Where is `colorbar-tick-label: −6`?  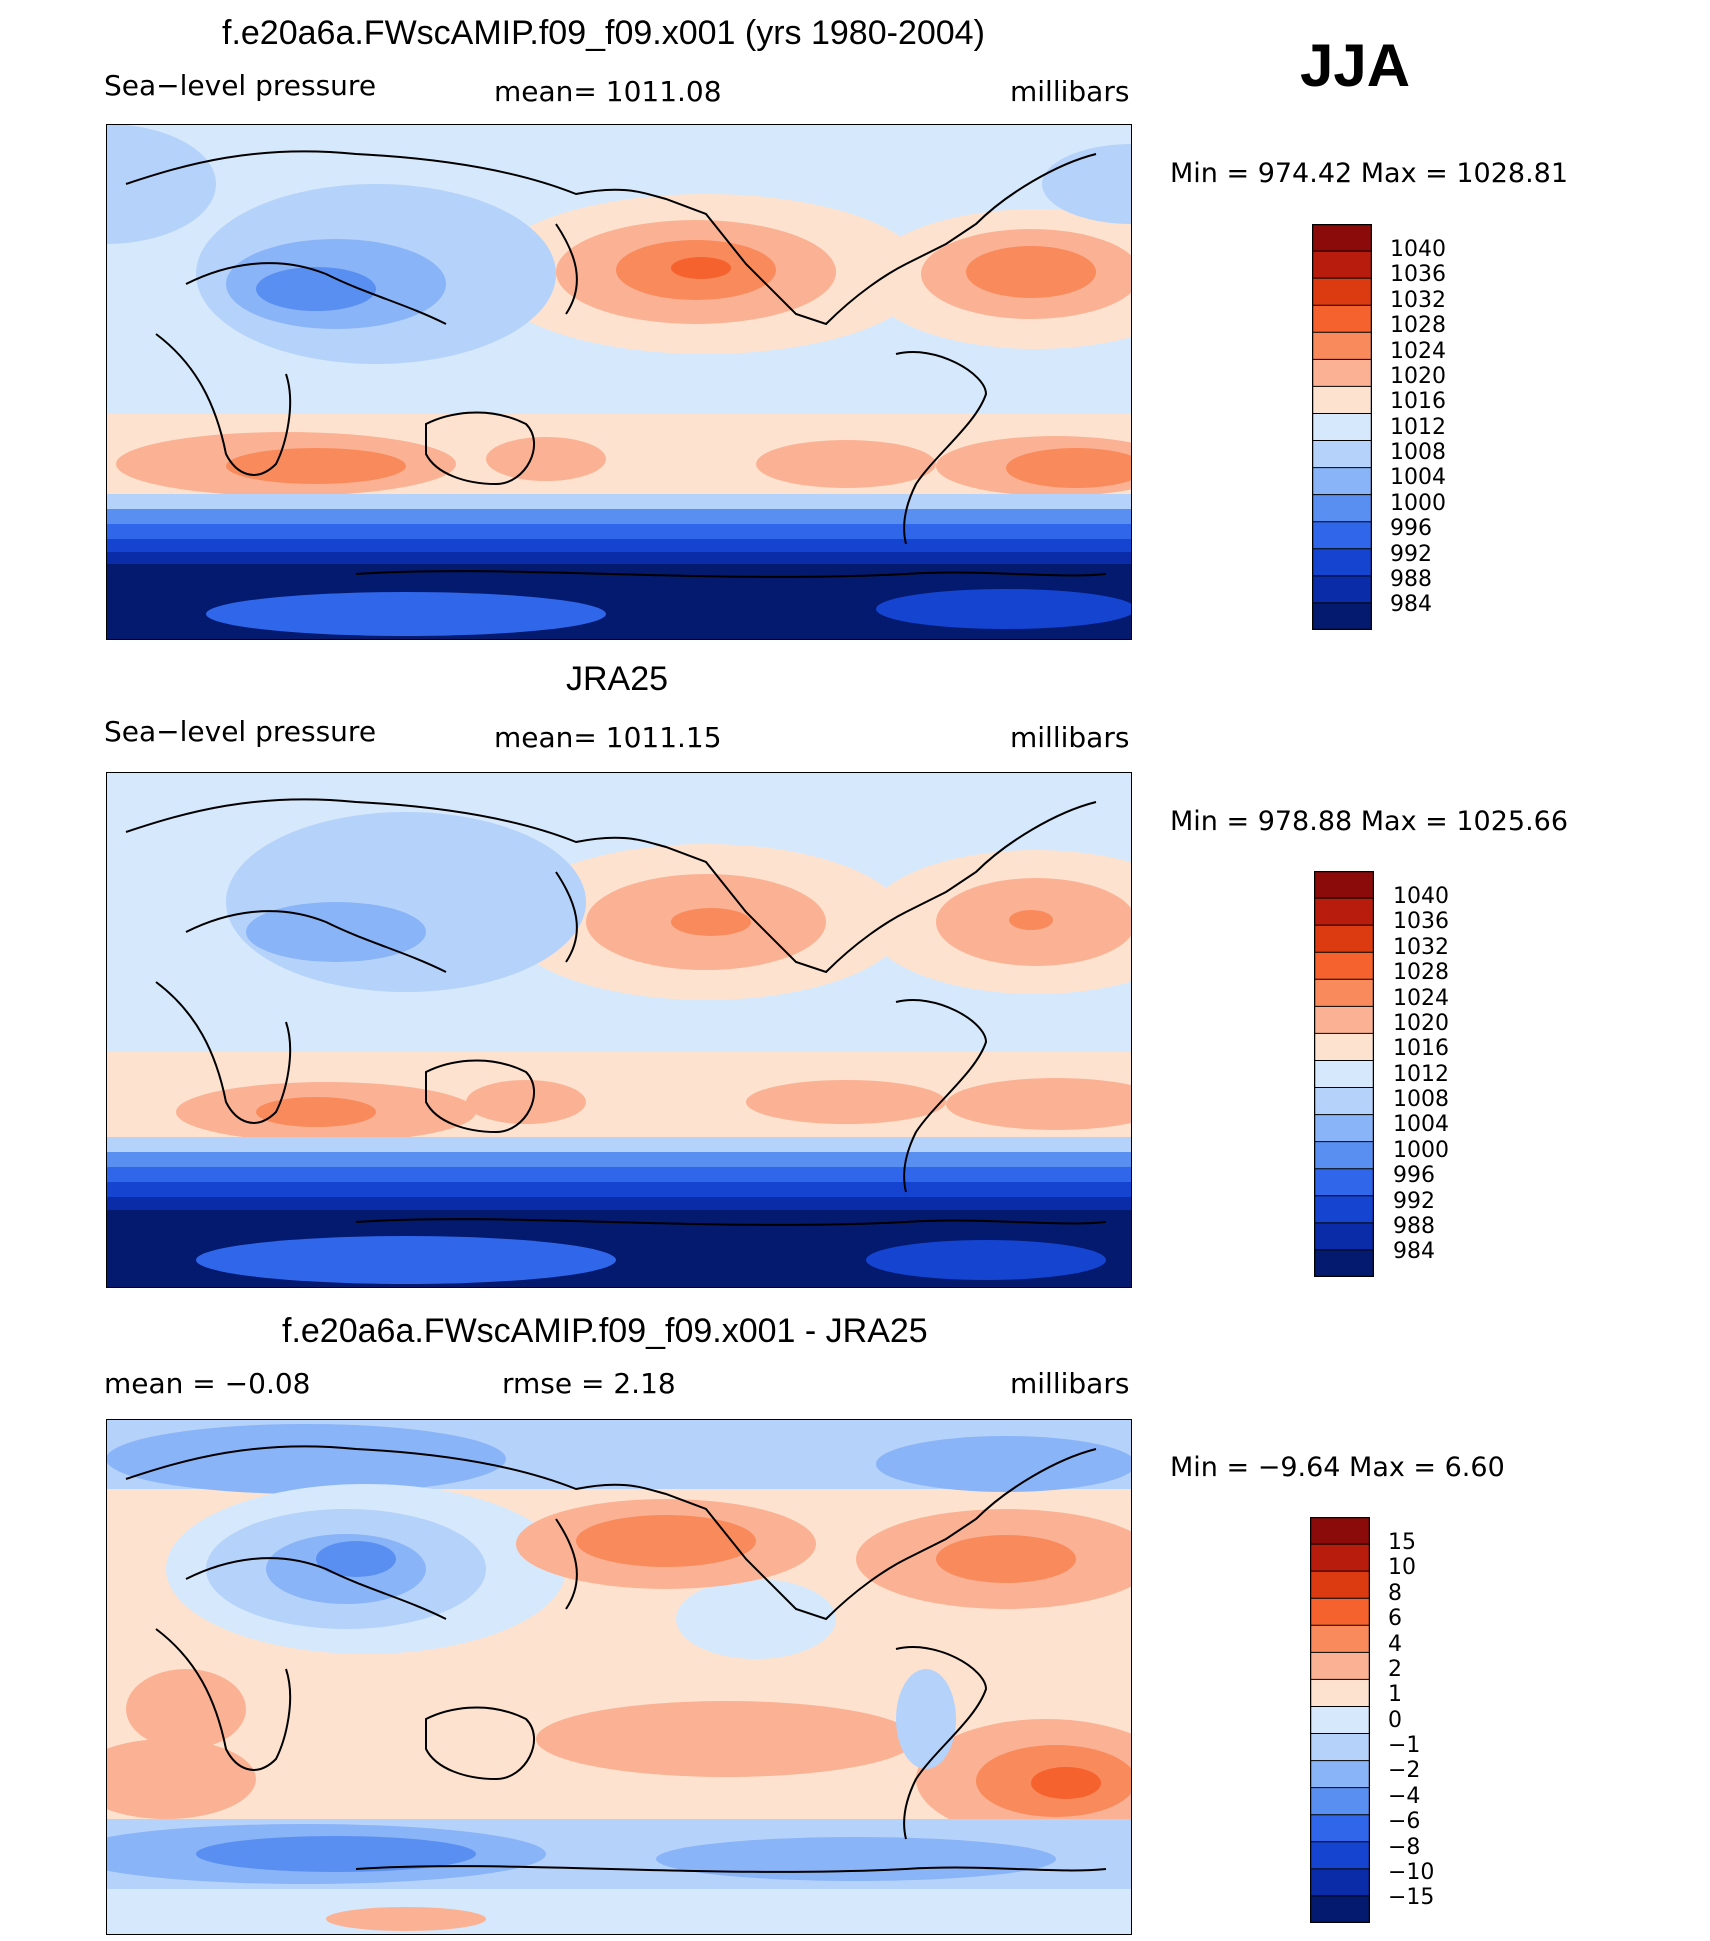
colorbar-tick-label: −6 is located at coordinates (1404, 1822).